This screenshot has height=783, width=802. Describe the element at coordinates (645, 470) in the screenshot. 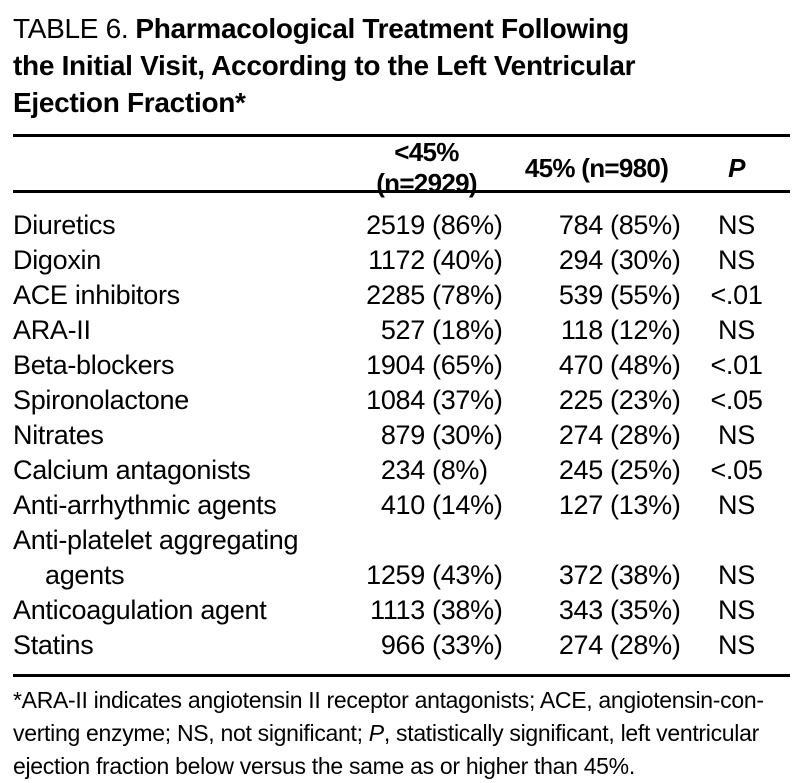

I see `ge45-percent: (25%)` at that location.